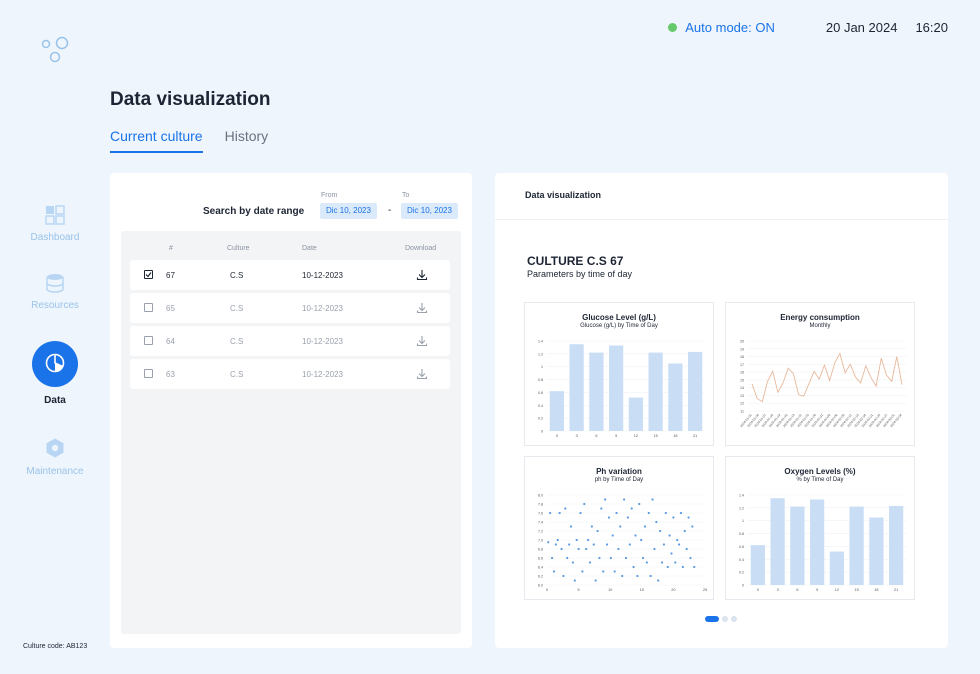 This screenshot has height=674, width=980. I want to click on auto-mode-toggle: Auto mode: ON, so click(730, 27).